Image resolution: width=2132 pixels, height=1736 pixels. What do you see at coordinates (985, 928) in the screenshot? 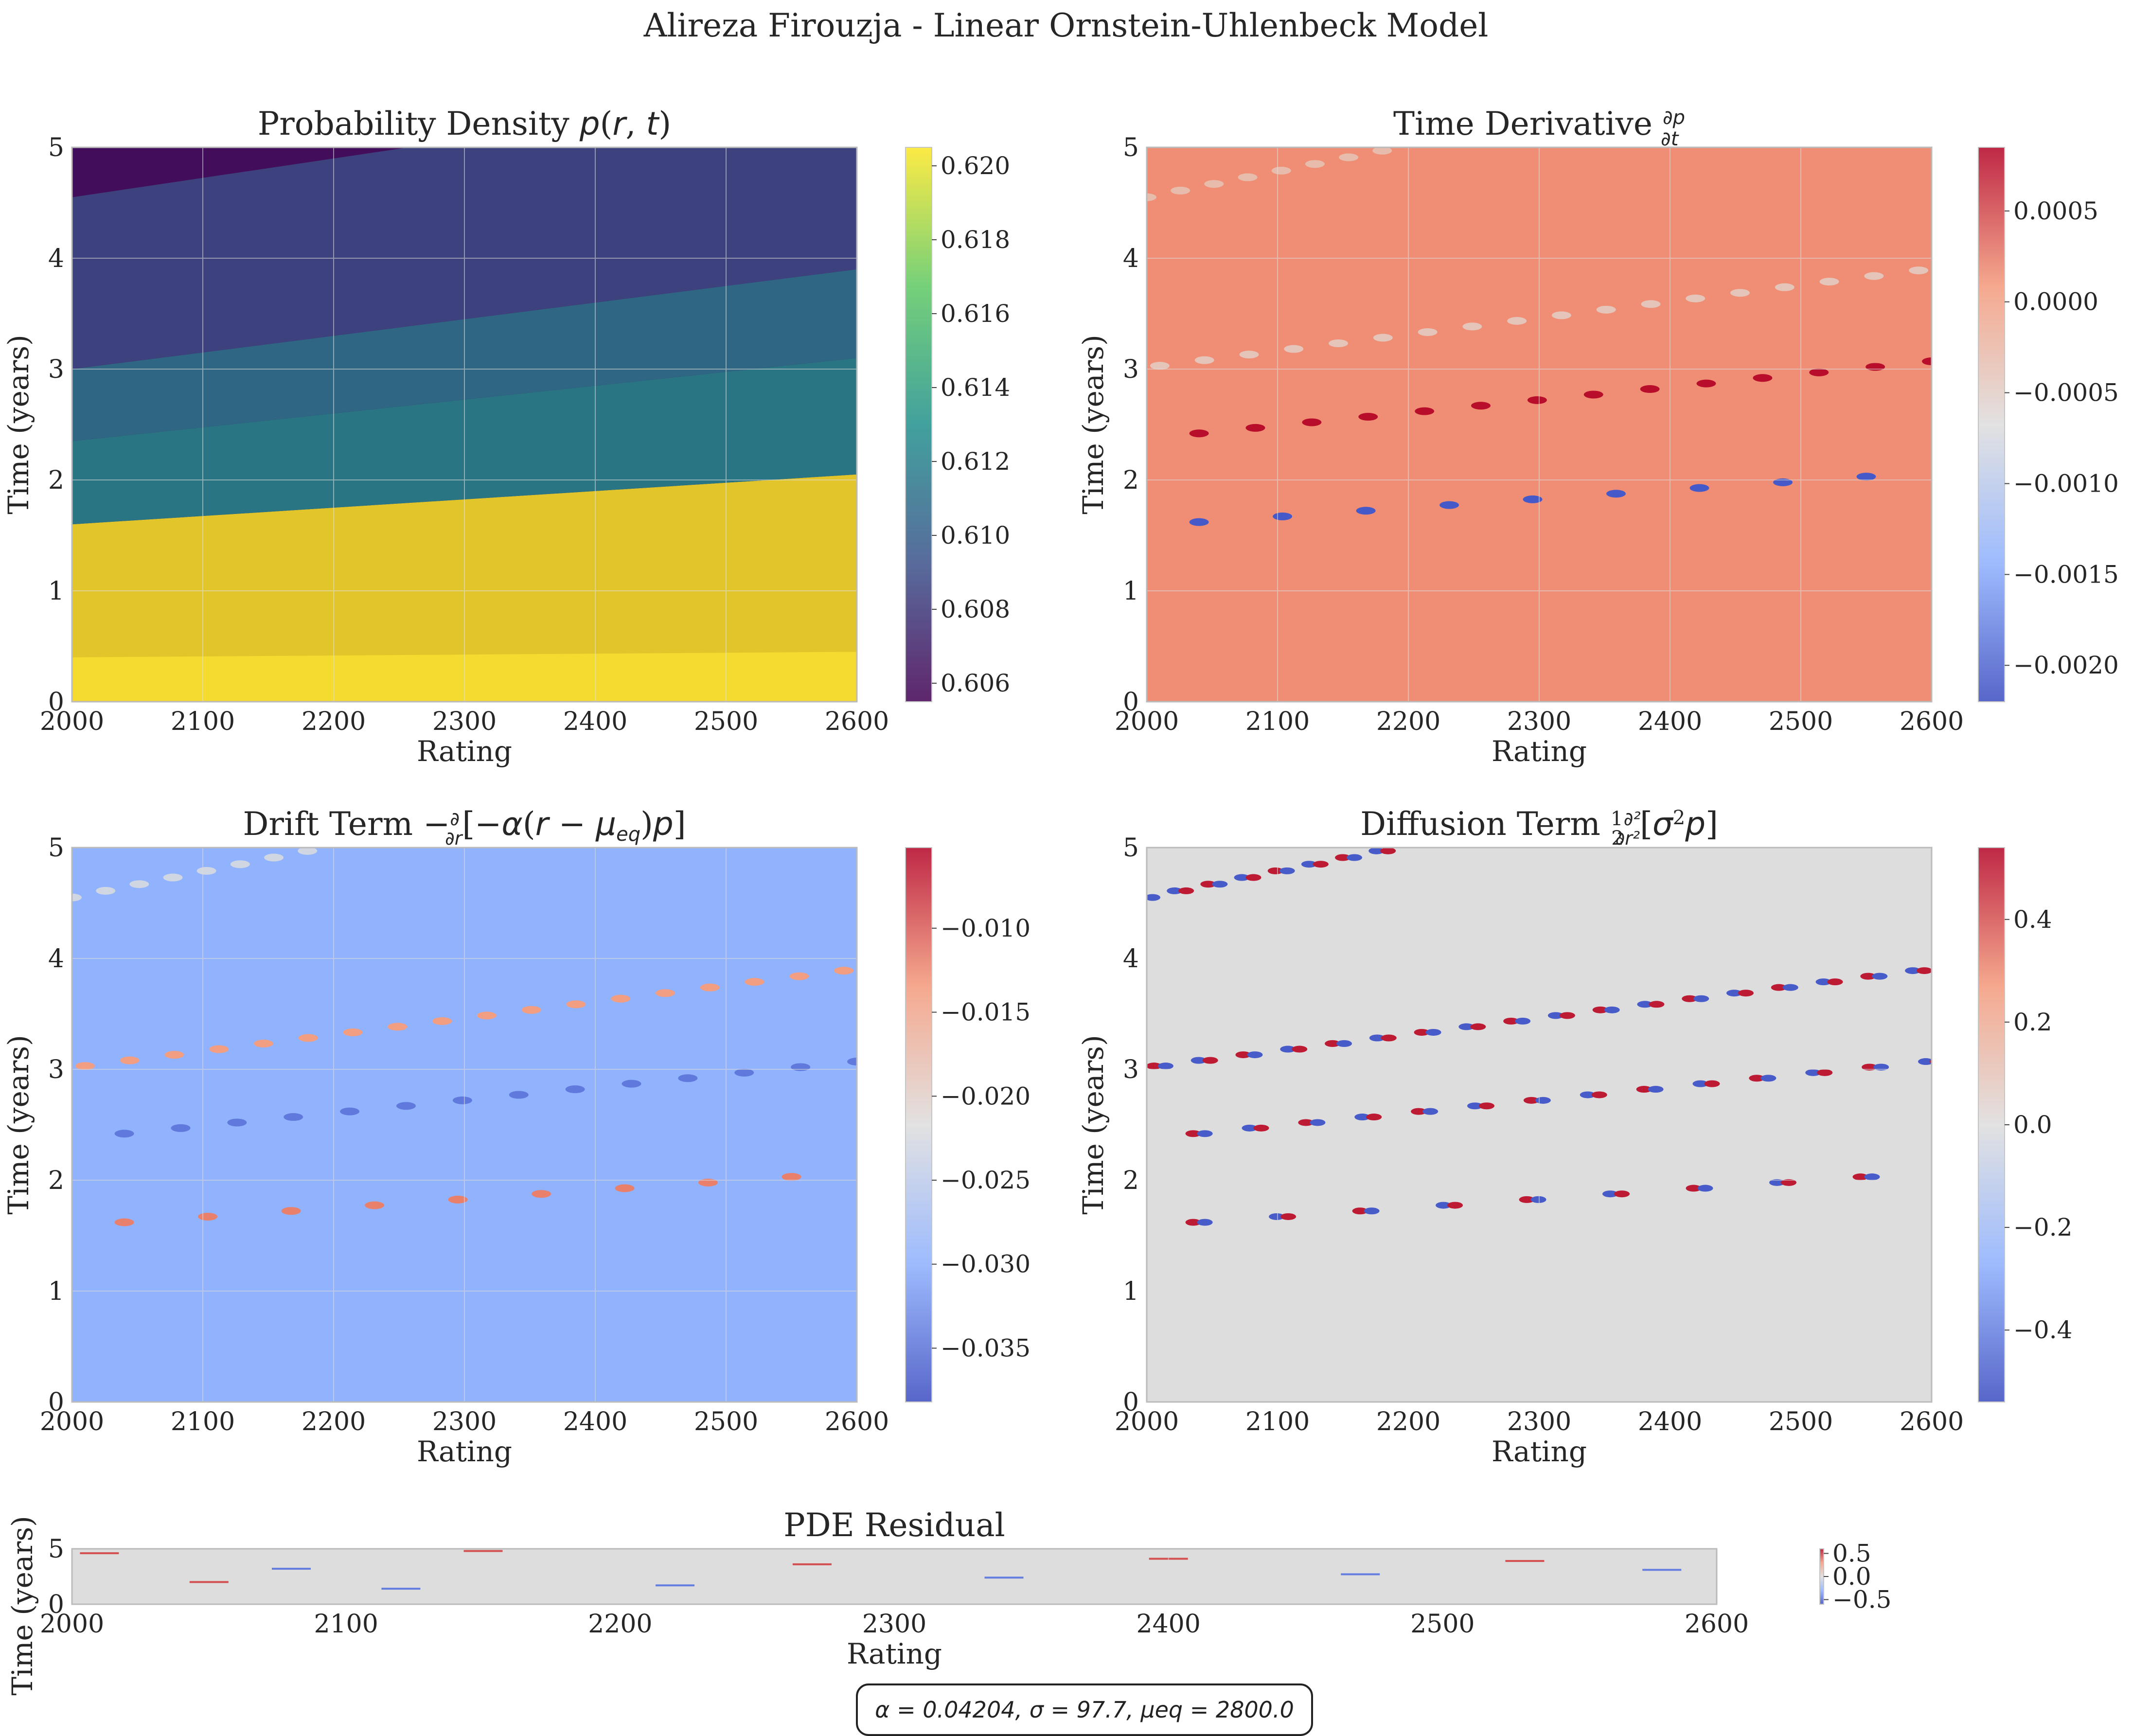
I see `colorbar-tick-label: −0.010` at bounding box center [985, 928].